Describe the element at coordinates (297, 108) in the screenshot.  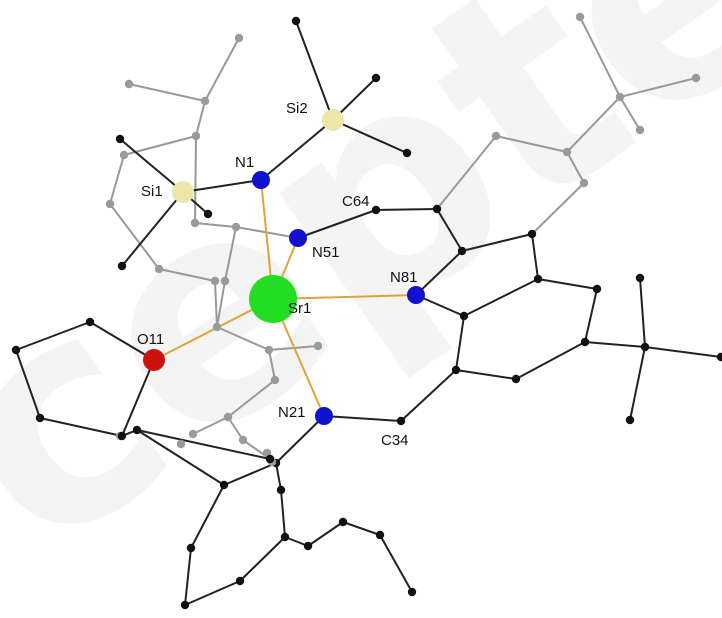
I see `label-si2: Si2` at that location.